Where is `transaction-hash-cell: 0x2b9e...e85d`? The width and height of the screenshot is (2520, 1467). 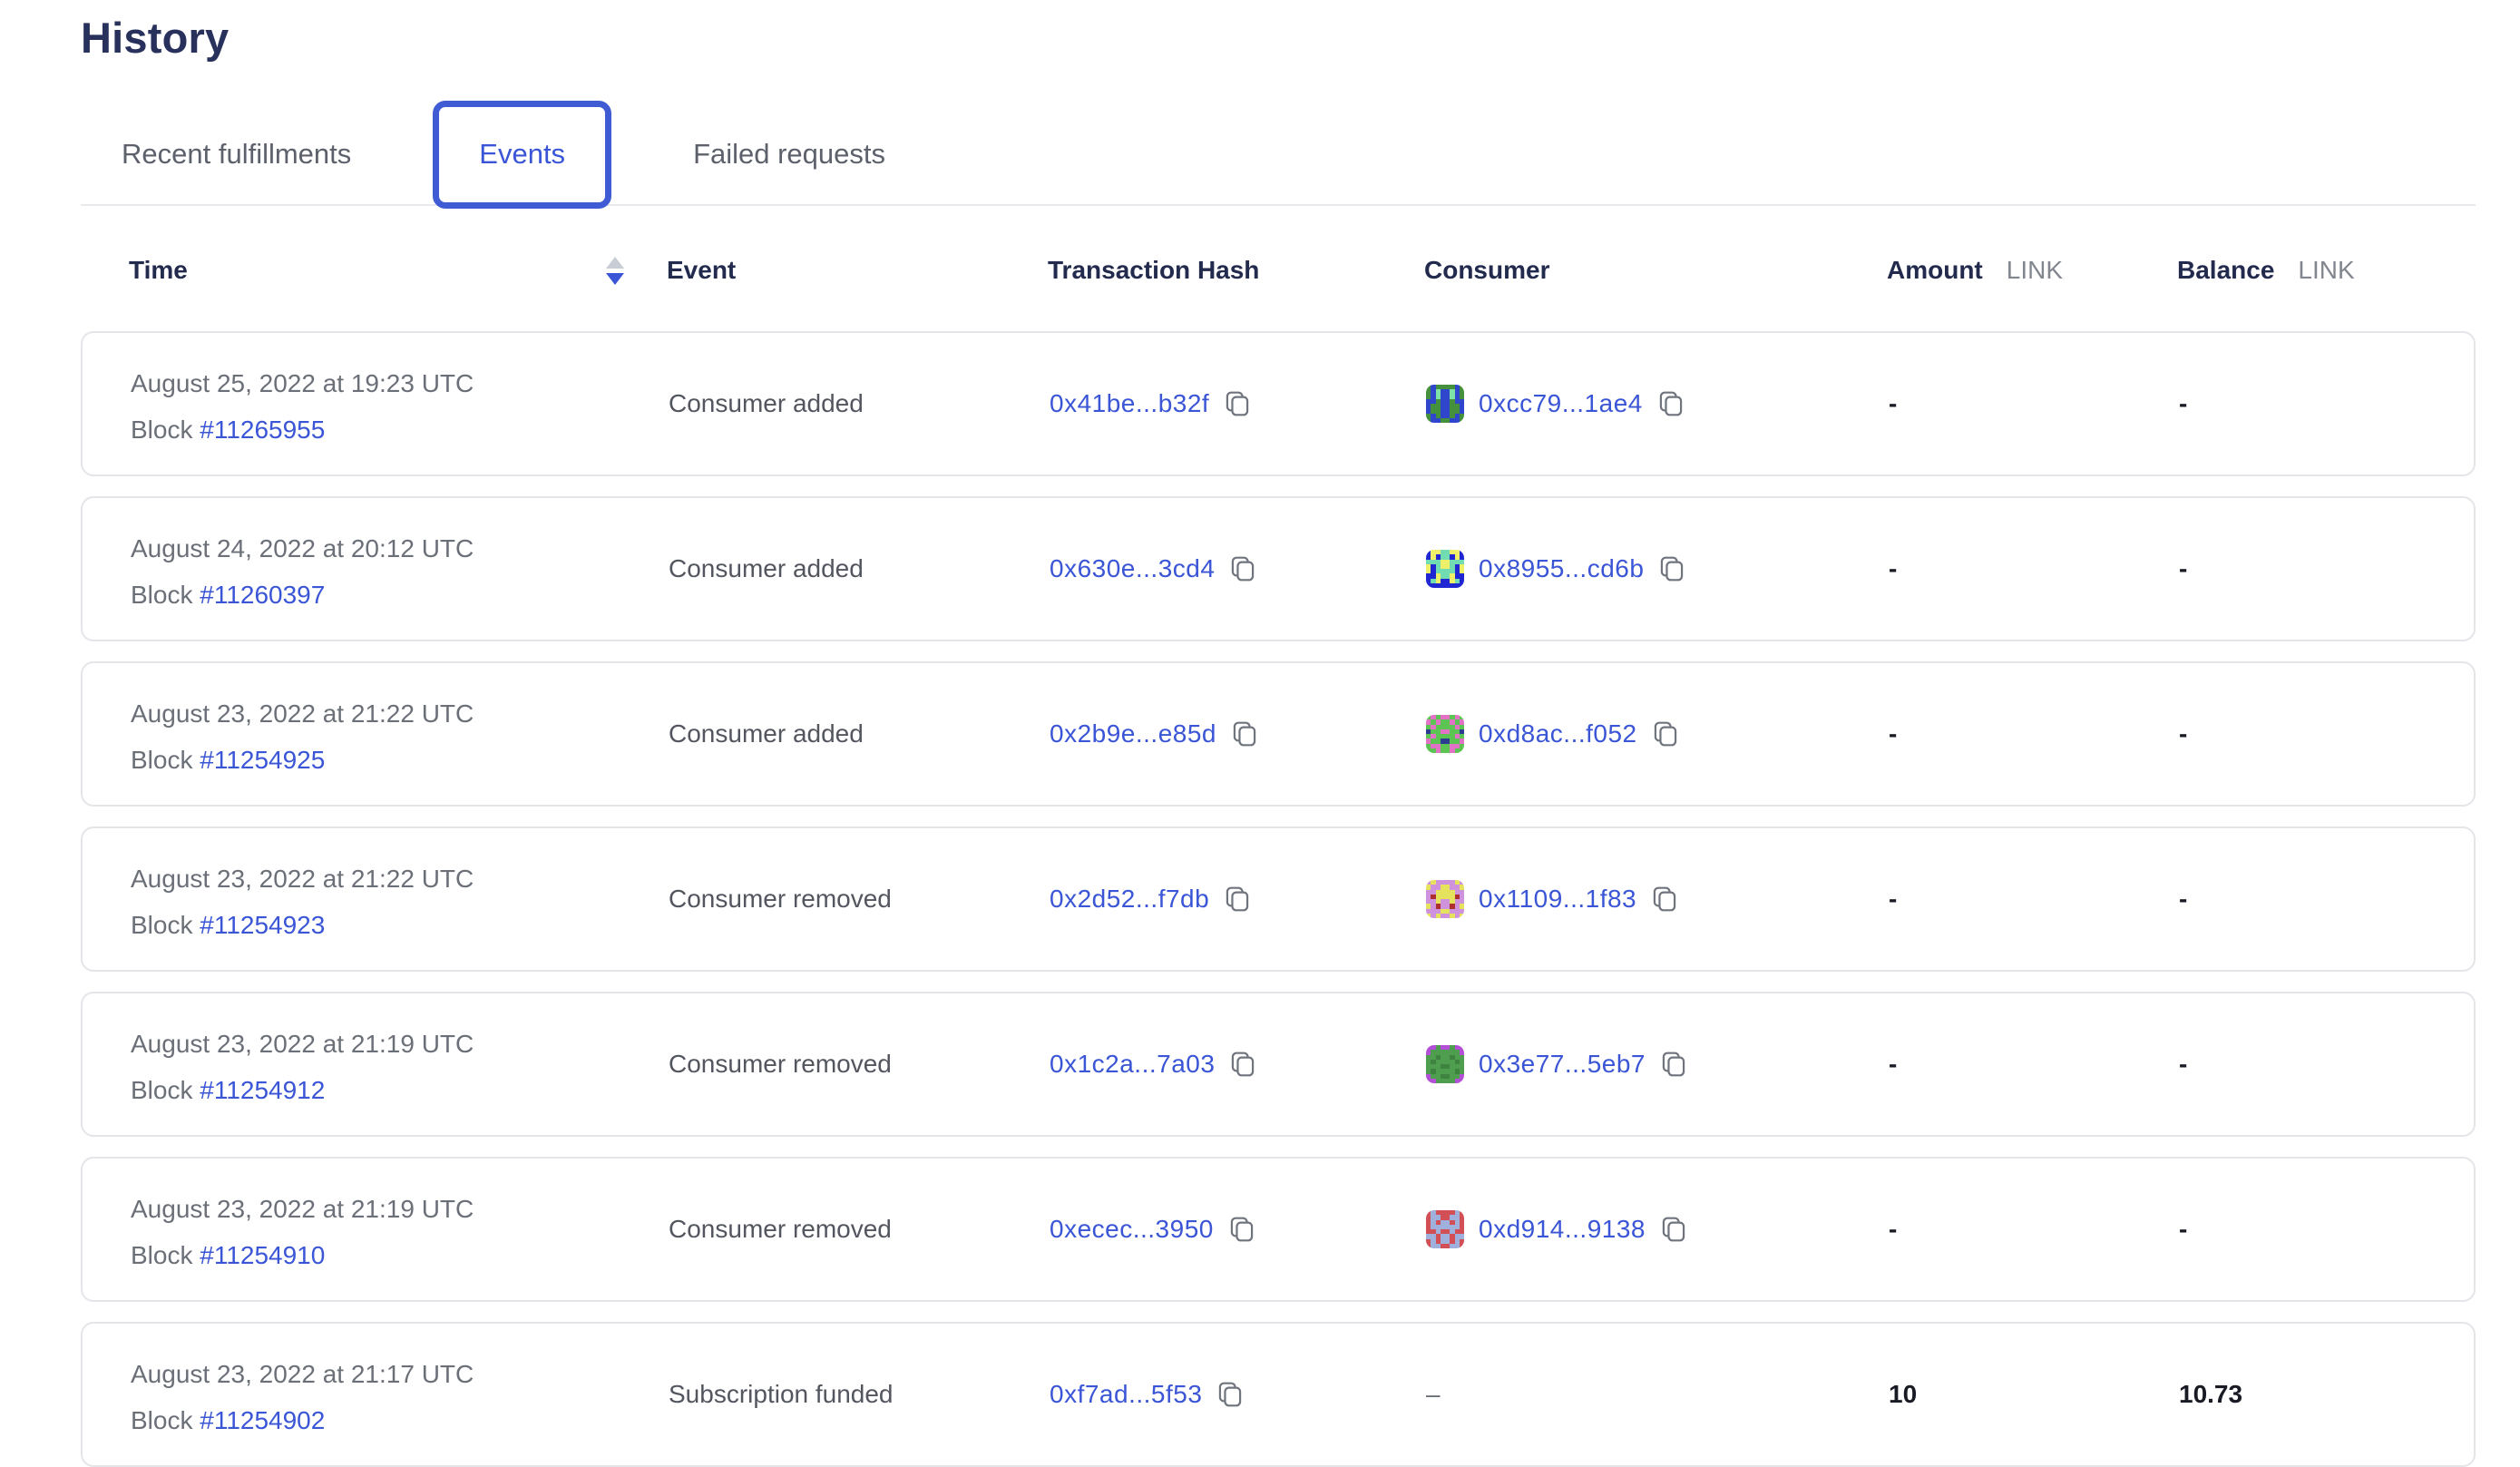 transaction-hash-cell: 0x2b9e...e85d is located at coordinates (1238, 733).